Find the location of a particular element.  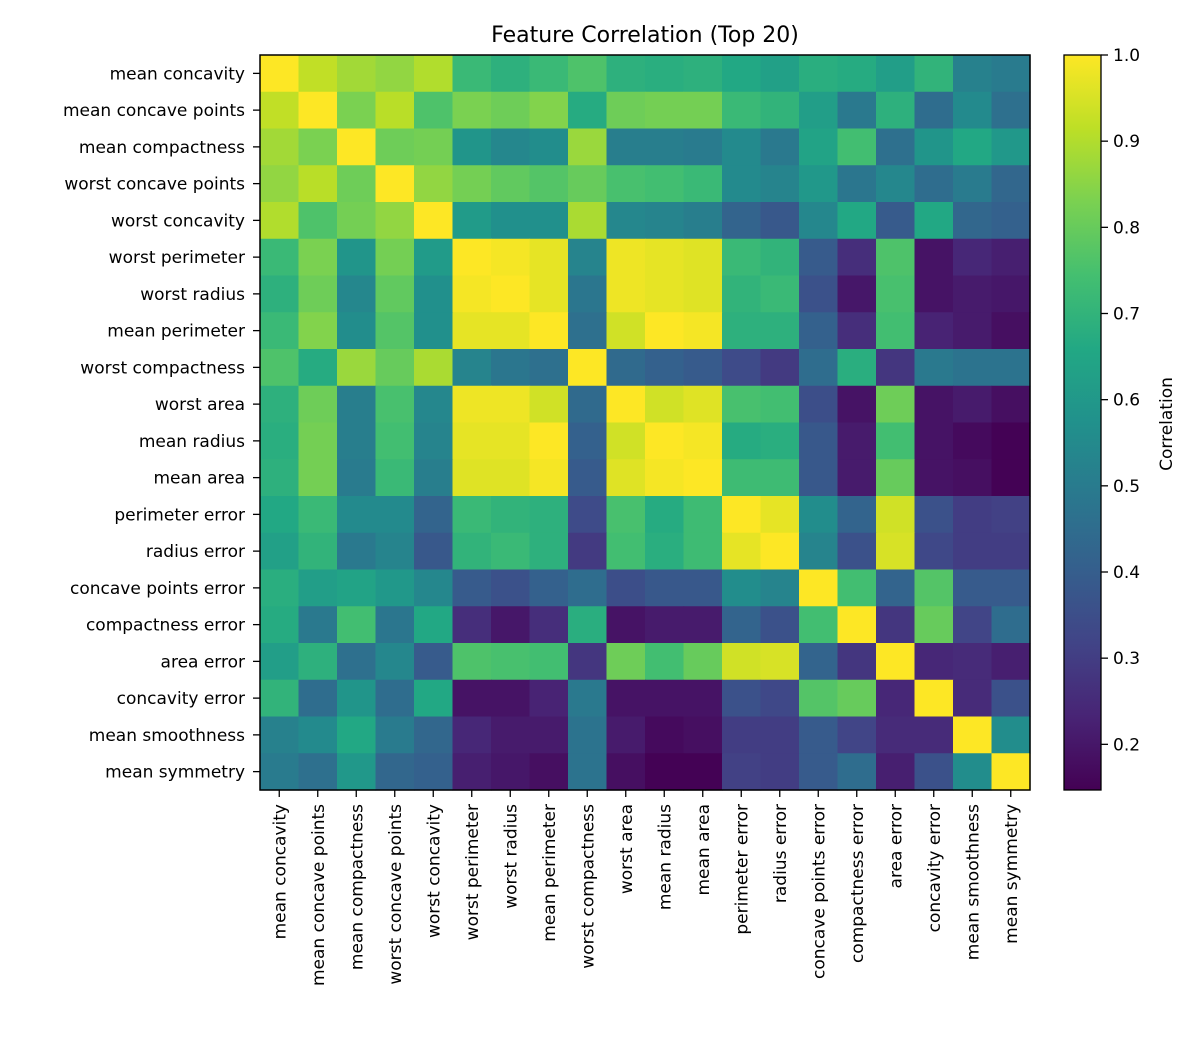

y-tick-label: mean symmetry is located at coordinates (175, 773).